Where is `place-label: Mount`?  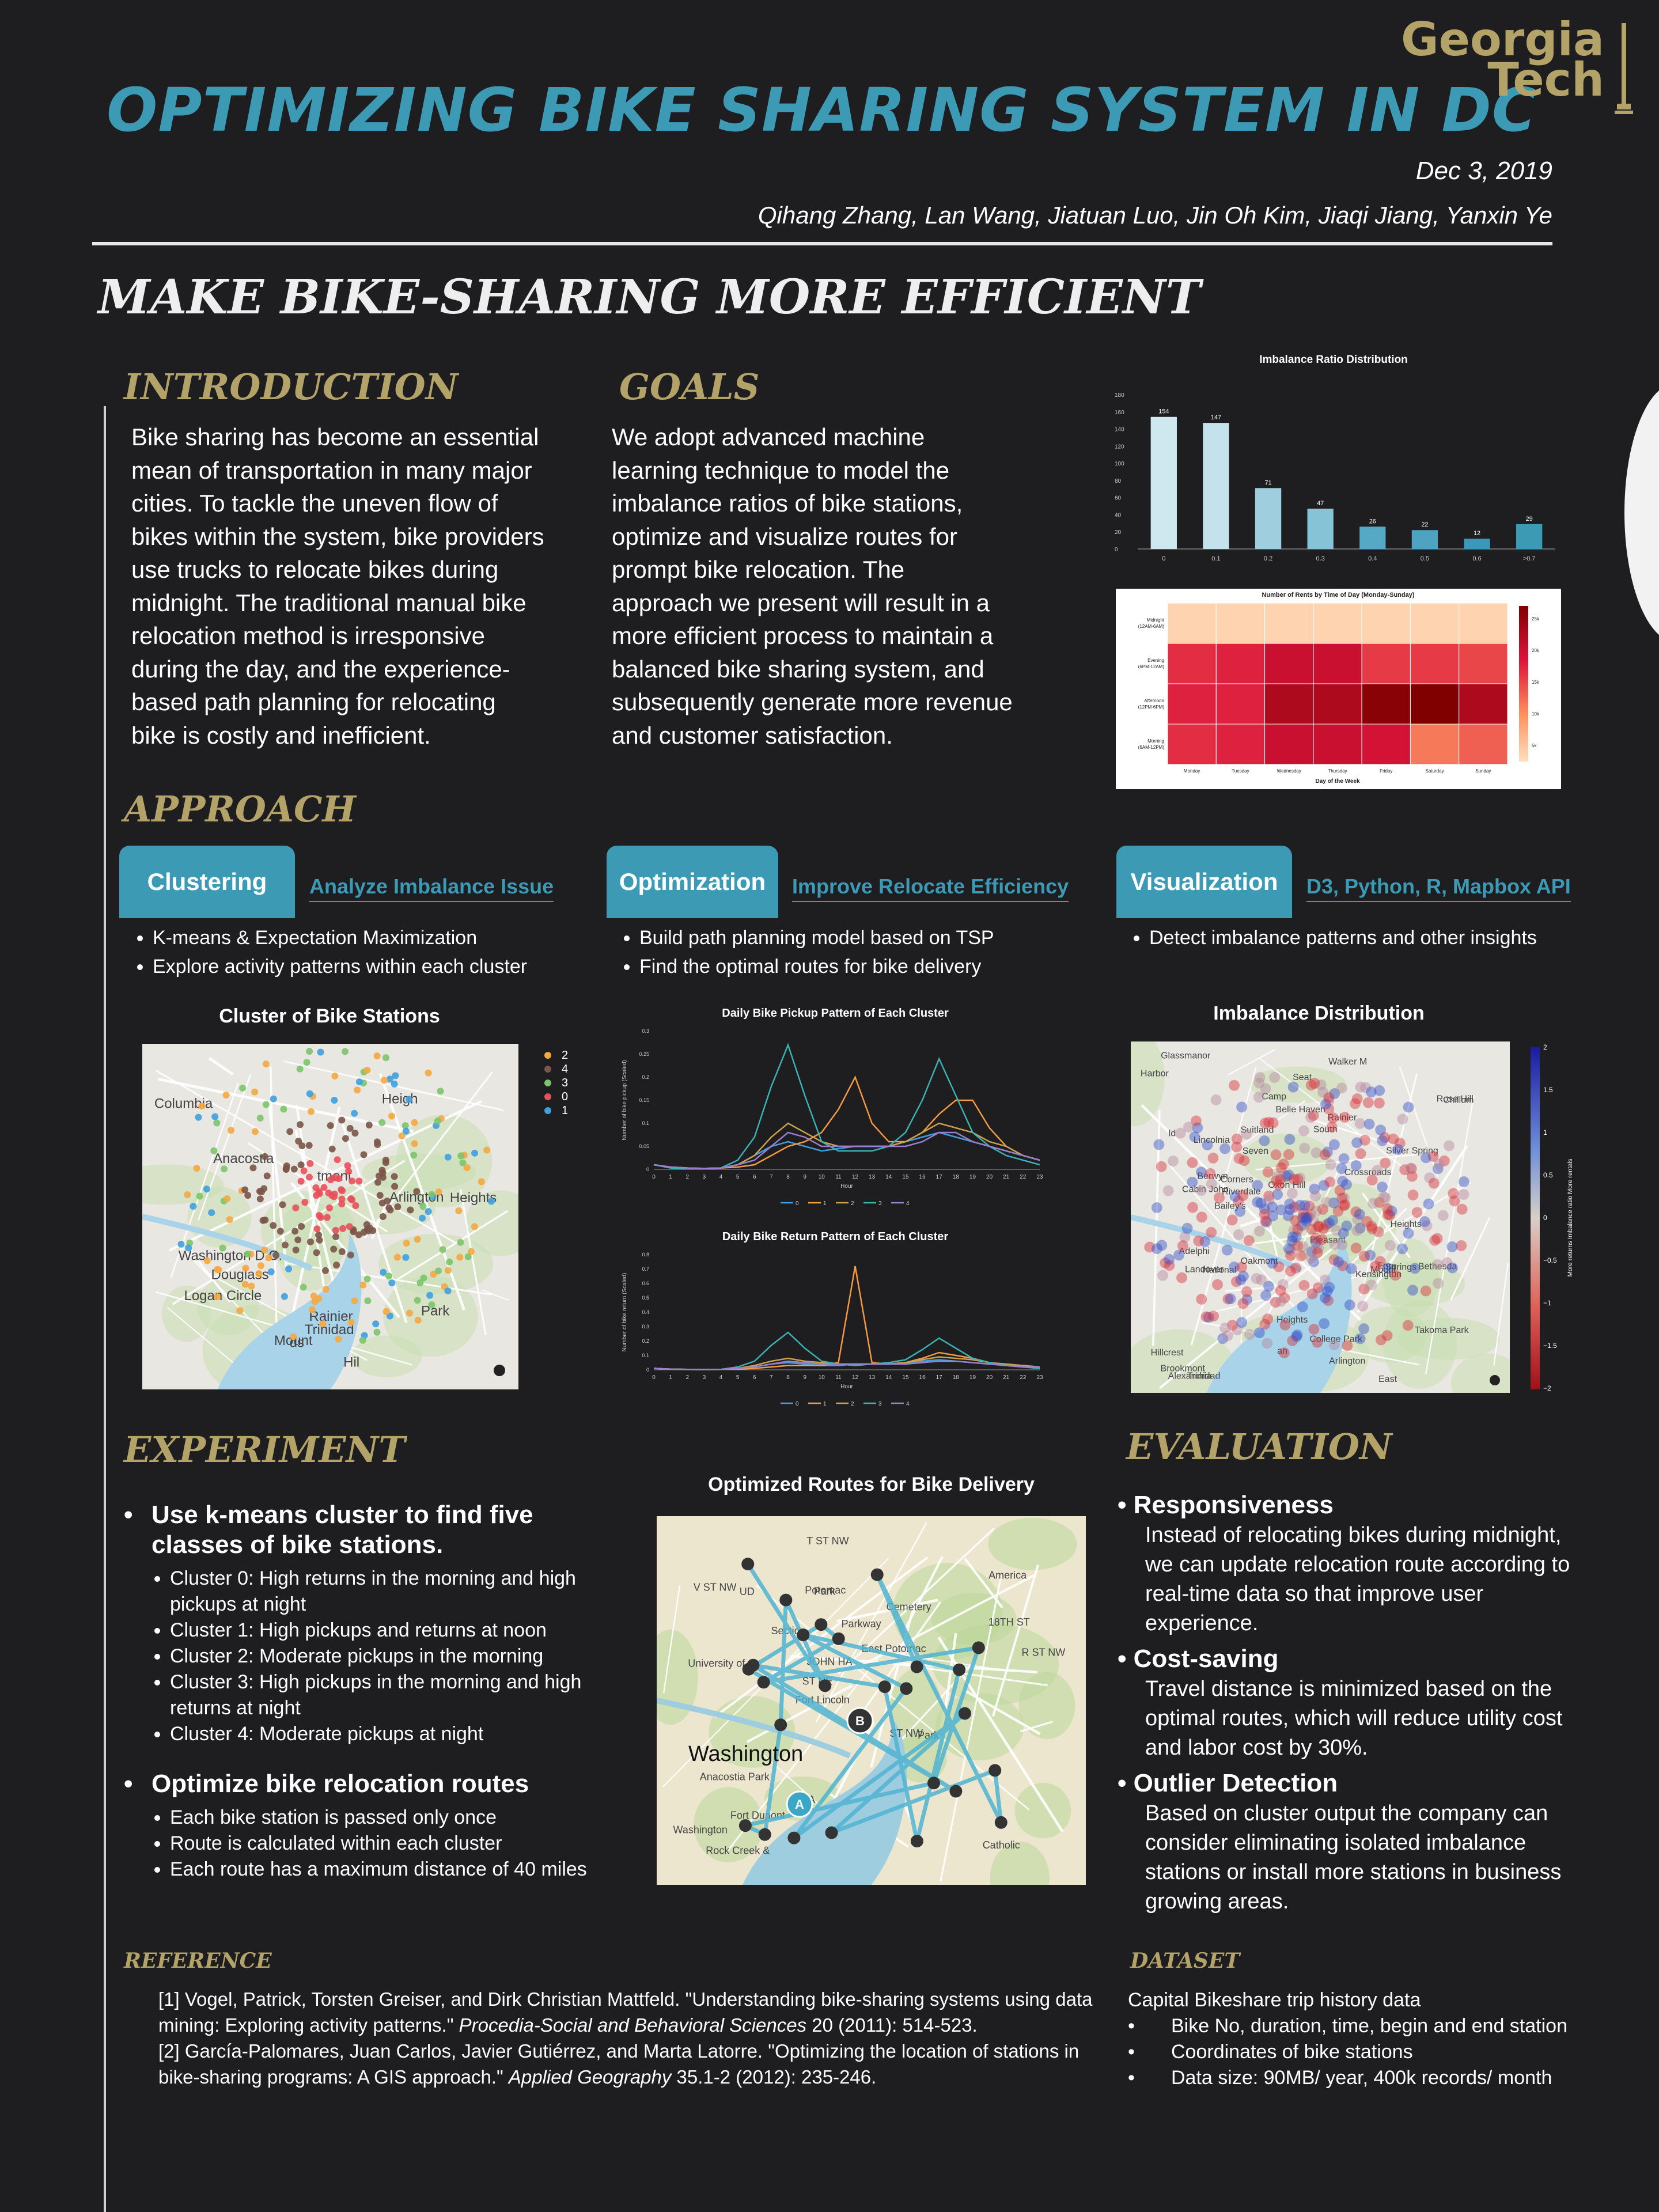 place-label: Mount is located at coordinates (1383, 1270).